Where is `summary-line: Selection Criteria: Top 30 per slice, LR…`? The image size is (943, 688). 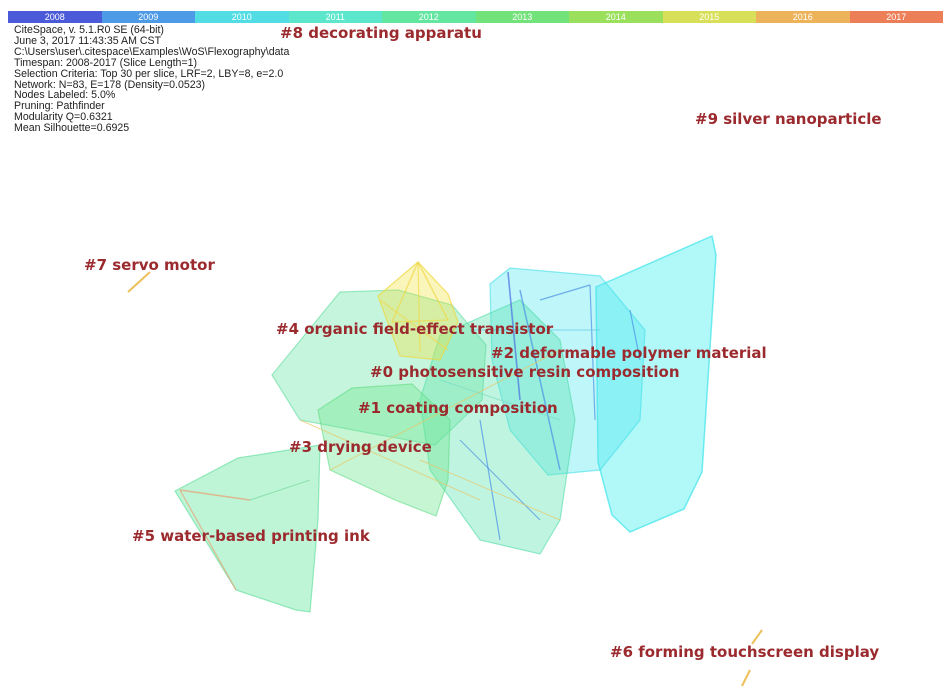
summary-line: Selection Criteria: Top 30 per slice, LR… is located at coordinates (149, 73).